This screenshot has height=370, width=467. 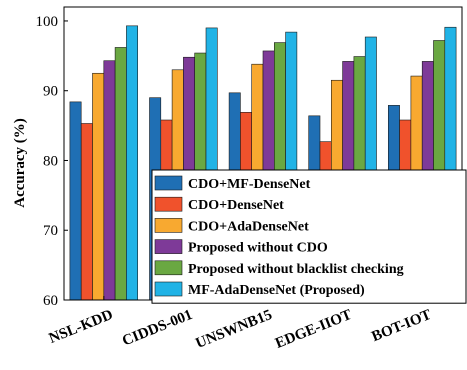 What do you see at coordinates (20, 163) in the screenshot?
I see `y-axis-title: Accuracy (%)` at bounding box center [20, 163].